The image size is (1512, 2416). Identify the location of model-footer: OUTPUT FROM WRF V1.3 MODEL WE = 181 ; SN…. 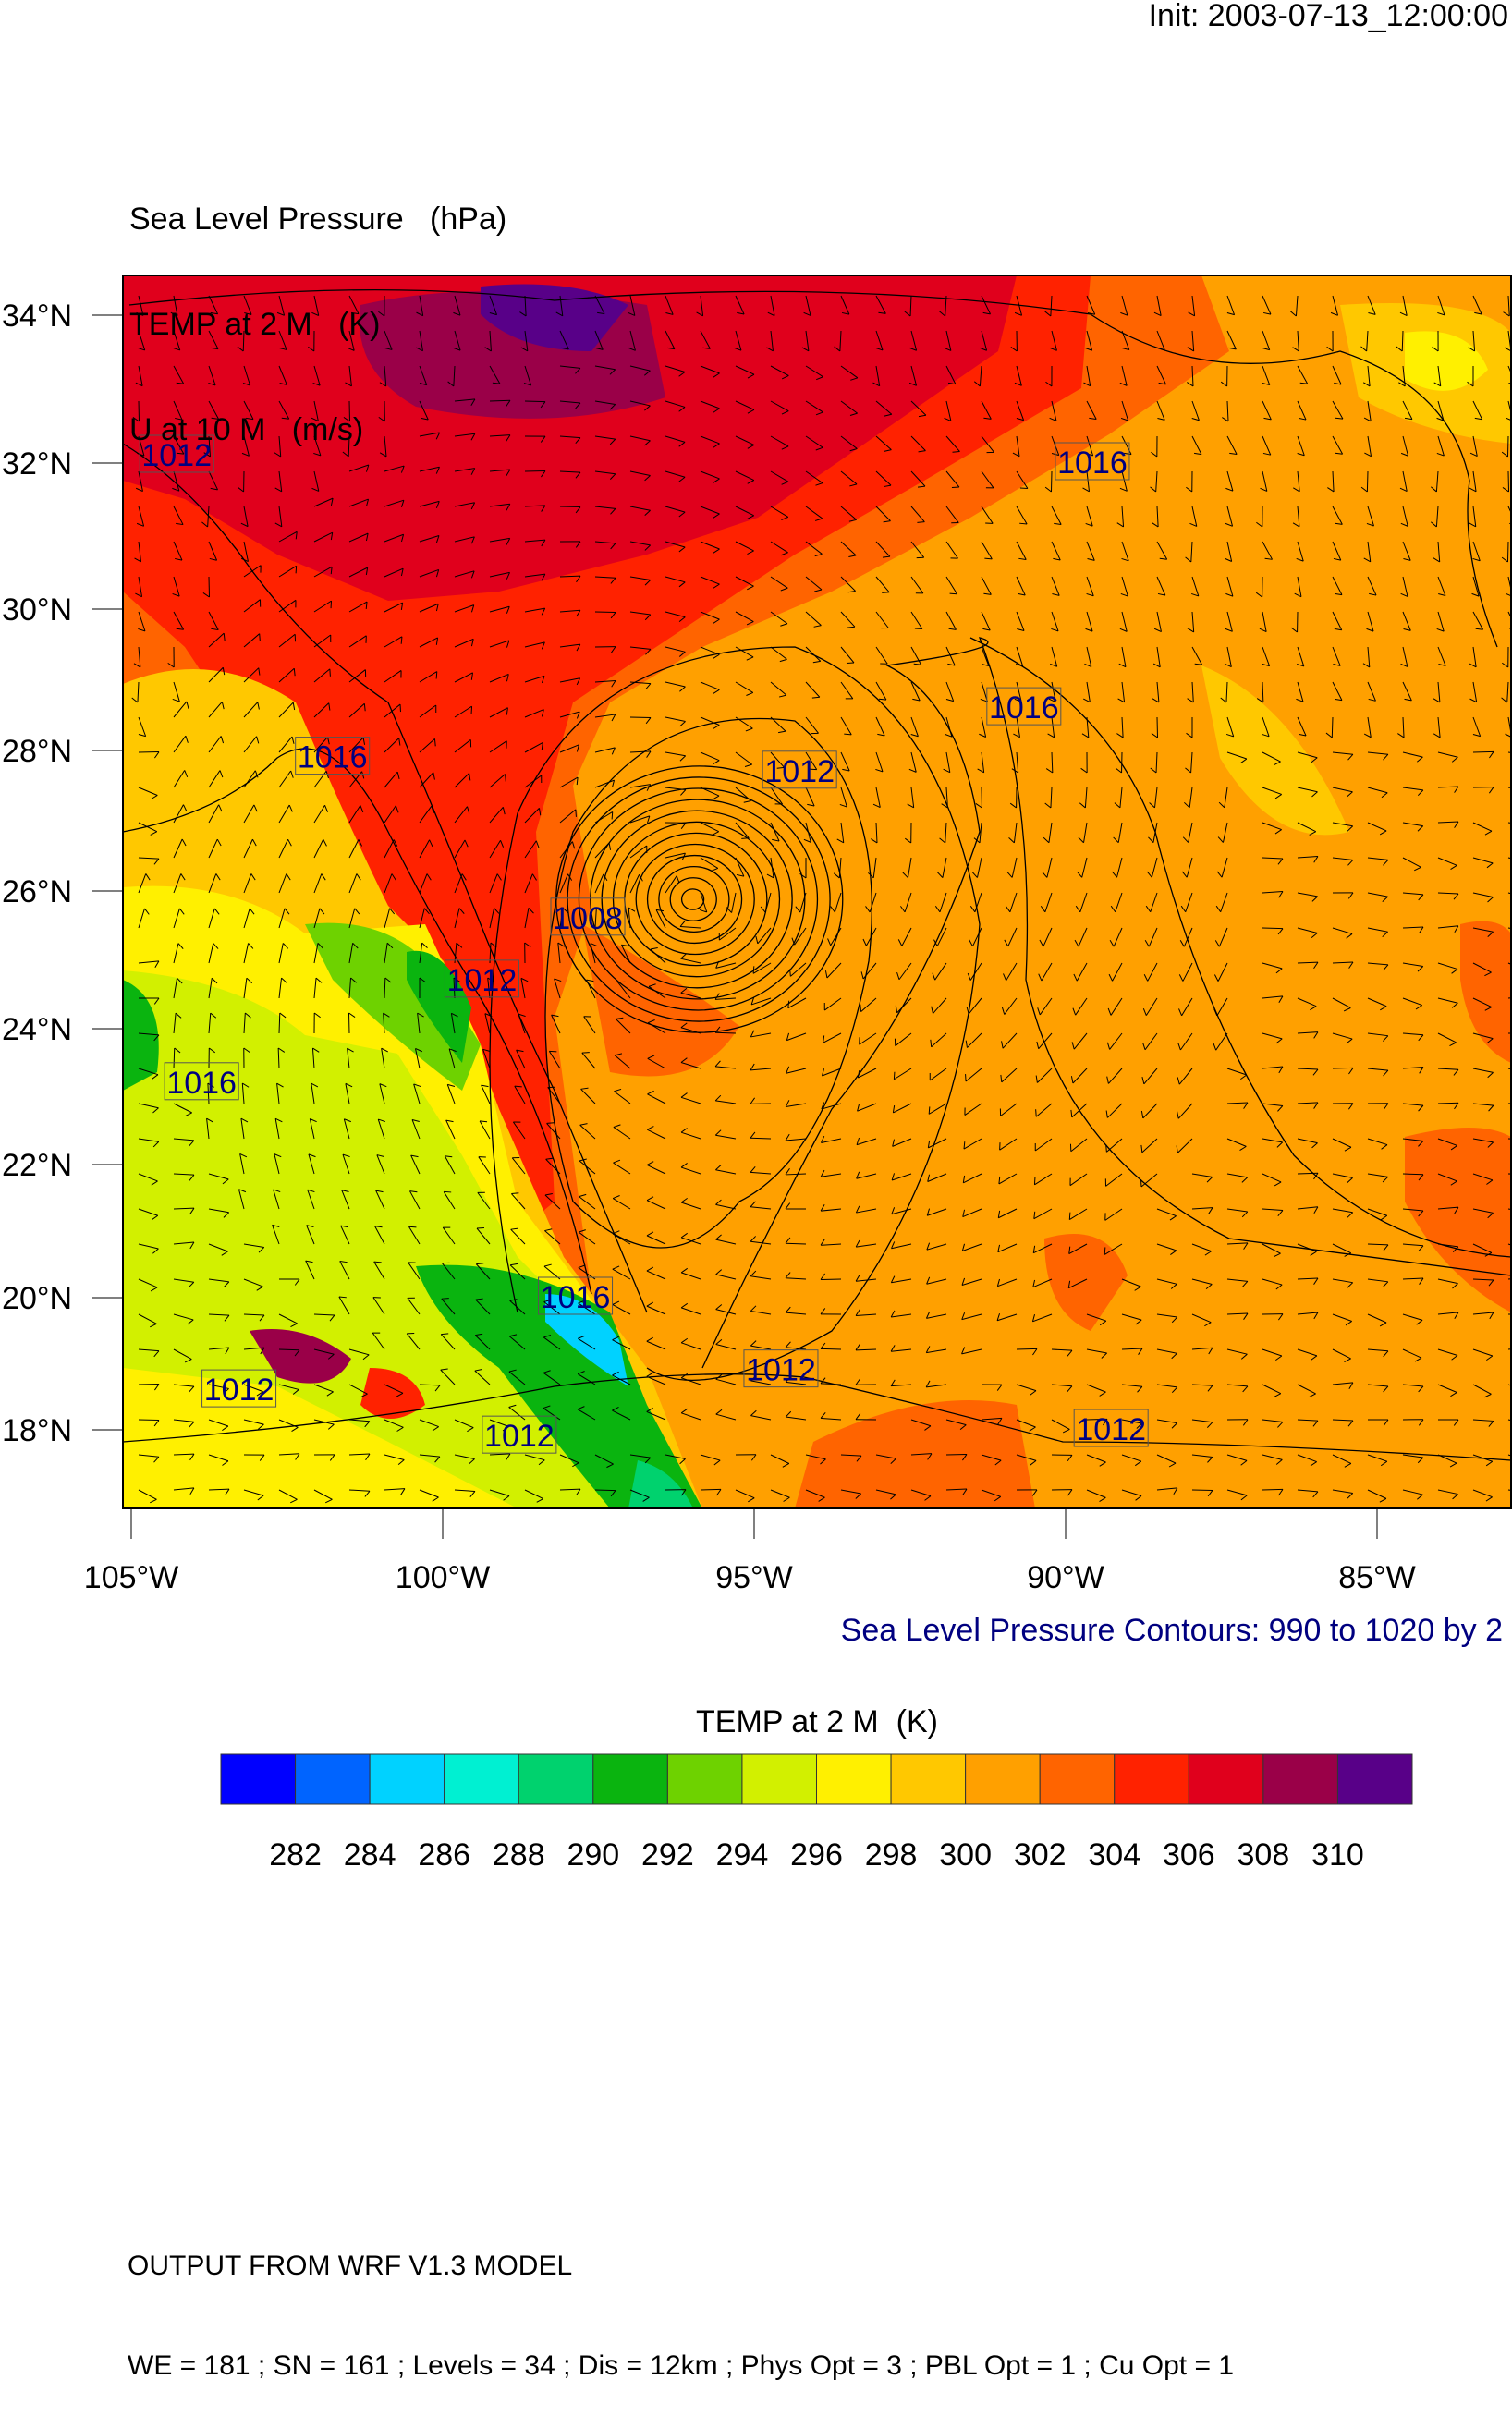
(681, 2299).